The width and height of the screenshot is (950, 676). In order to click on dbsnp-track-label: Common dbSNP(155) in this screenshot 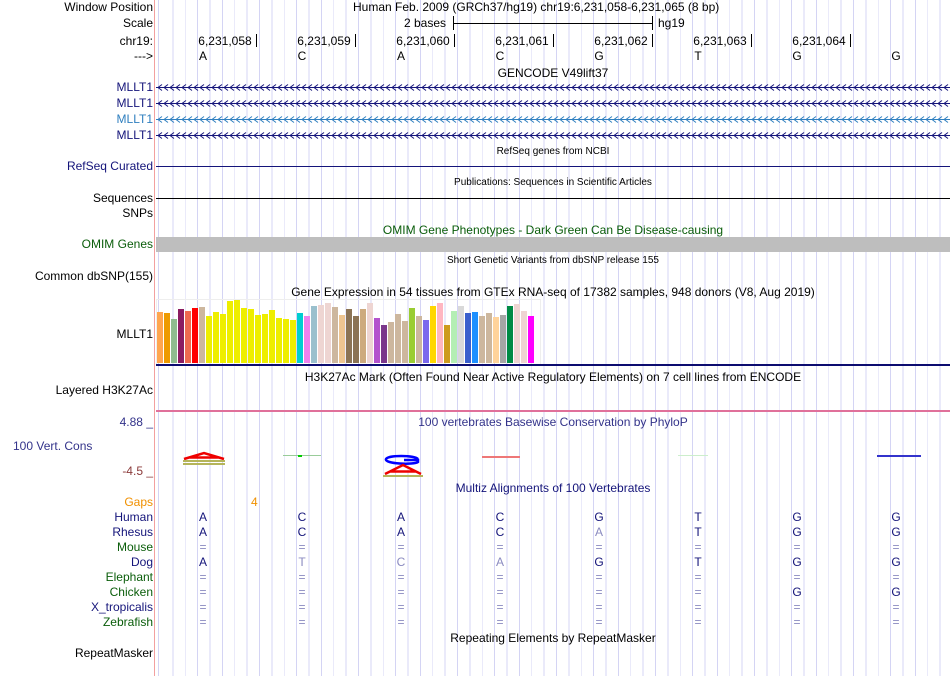, I will do `click(93, 276)`.